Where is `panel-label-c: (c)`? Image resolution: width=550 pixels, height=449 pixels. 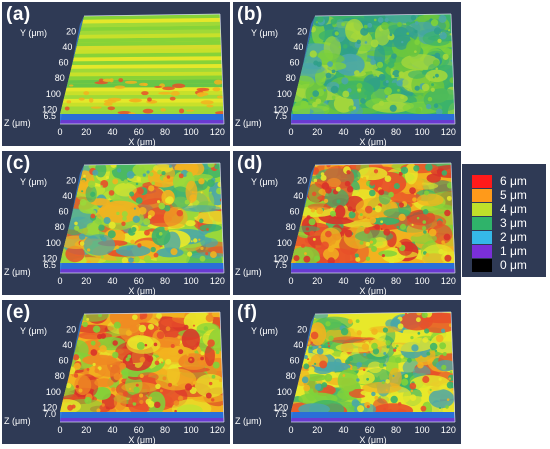 panel-label-c: (c) is located at coordinates (18, 163).